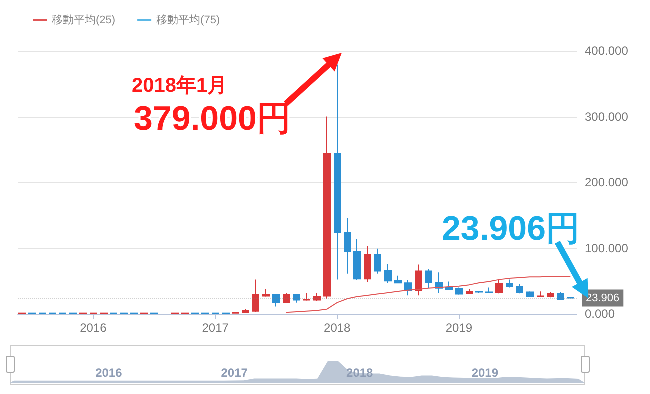 This screenshot has height=394, width=650. I want to click on annotation: 379.000円, so click(212, 119).